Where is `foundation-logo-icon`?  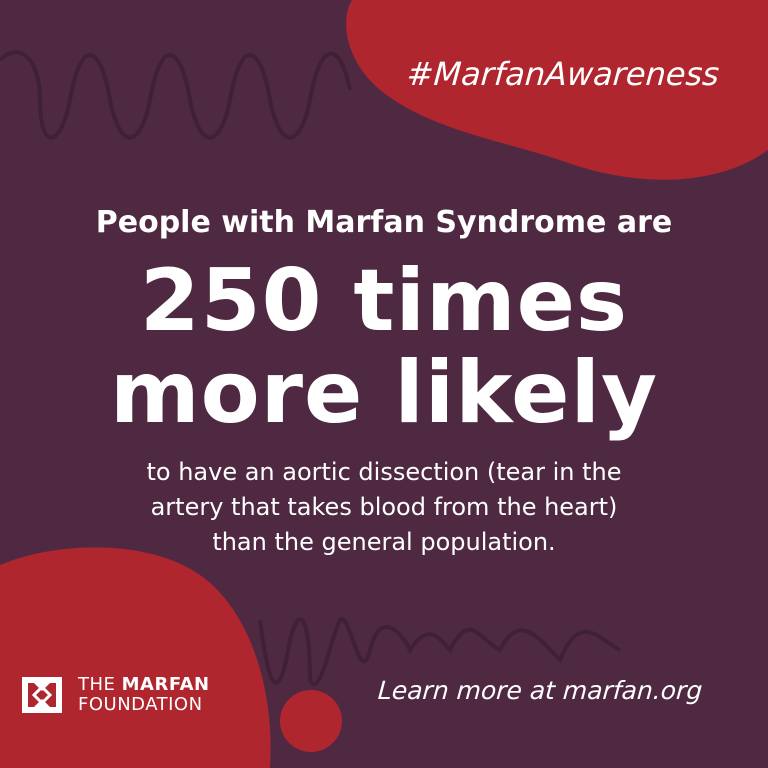
foundation-logo-icon is located at coordinates (42, 695).